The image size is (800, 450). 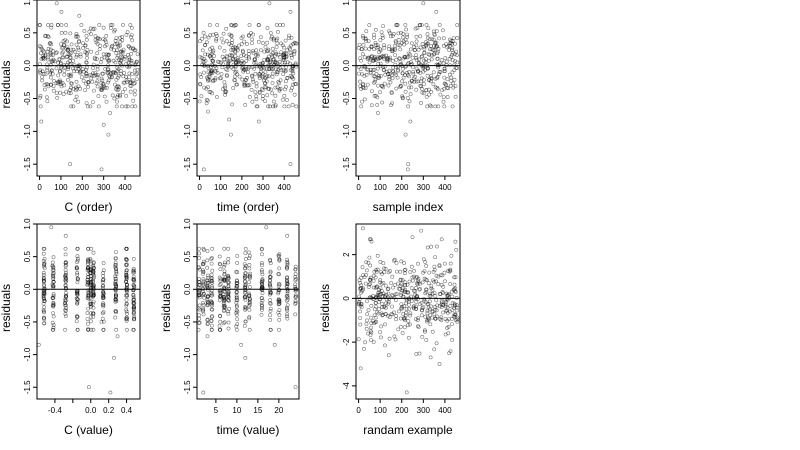 What do you see at coordinates (216, 410) in the screenshot?
I see `x-tick-label: 5` at bounding box center [216, 410].